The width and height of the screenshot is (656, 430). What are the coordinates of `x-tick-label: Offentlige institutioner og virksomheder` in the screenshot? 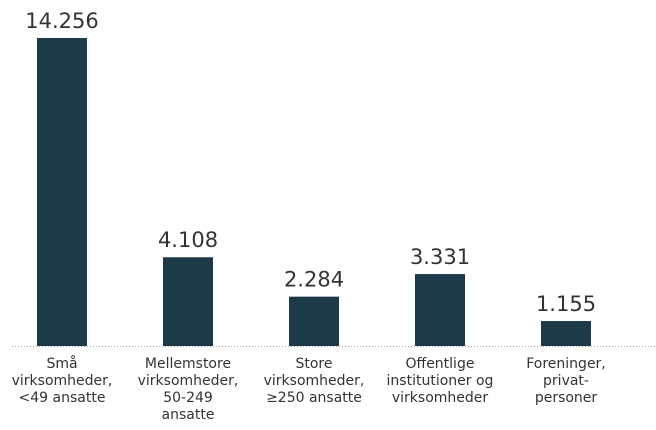 It's located at (440, 381).